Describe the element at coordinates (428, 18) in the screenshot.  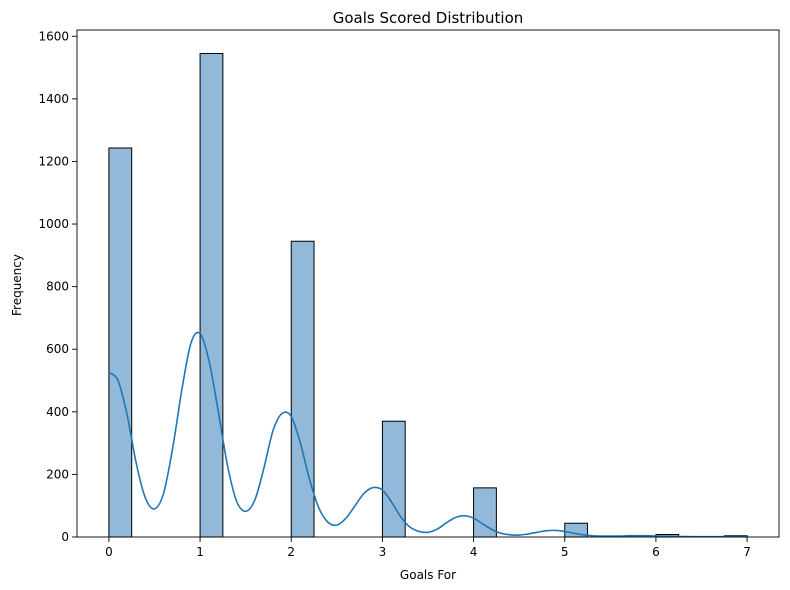
I see `chart-title: Goals Scored Distribution` at that location.